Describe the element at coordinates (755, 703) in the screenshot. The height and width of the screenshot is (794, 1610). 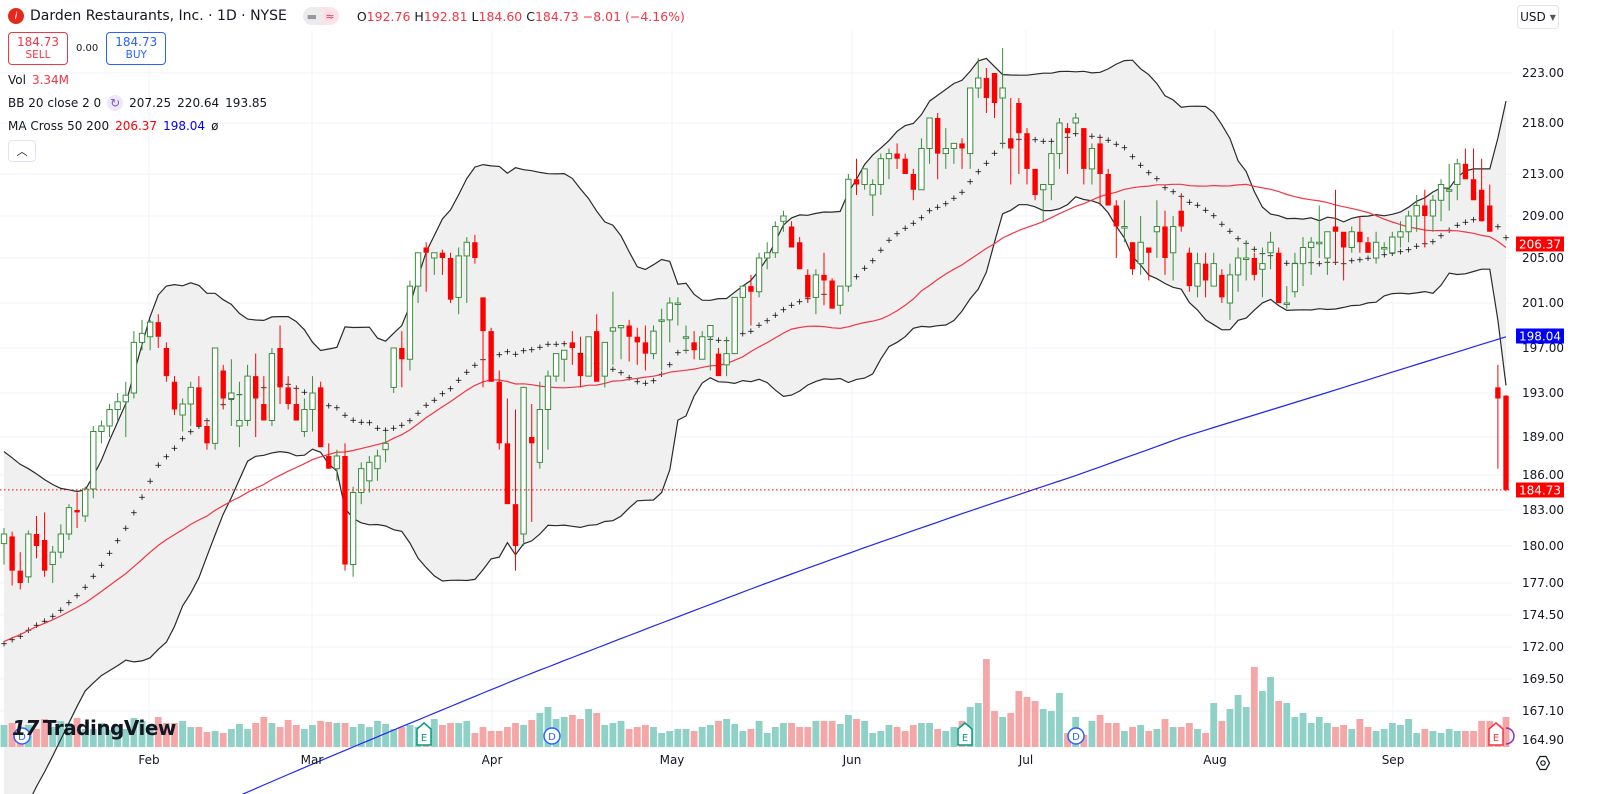
I see `volume-bars` at that location.